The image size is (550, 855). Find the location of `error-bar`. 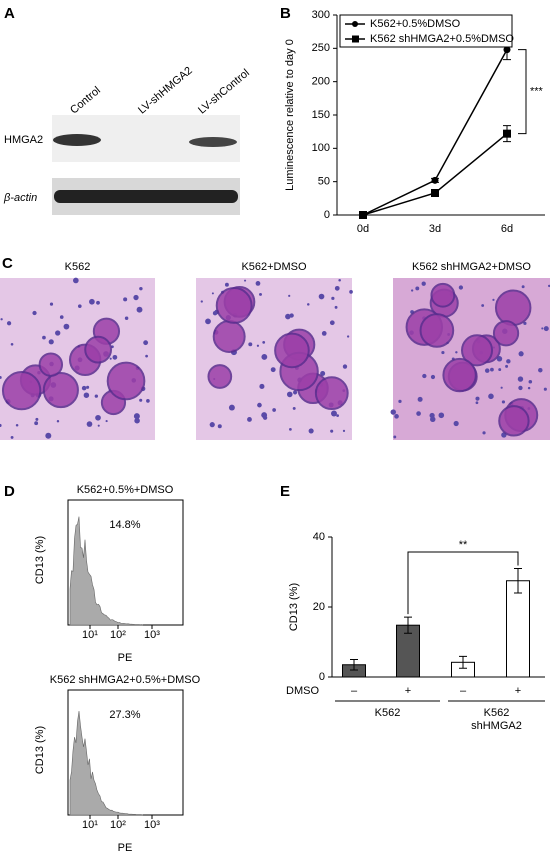

error-bar is located at coordinates (518, 581).